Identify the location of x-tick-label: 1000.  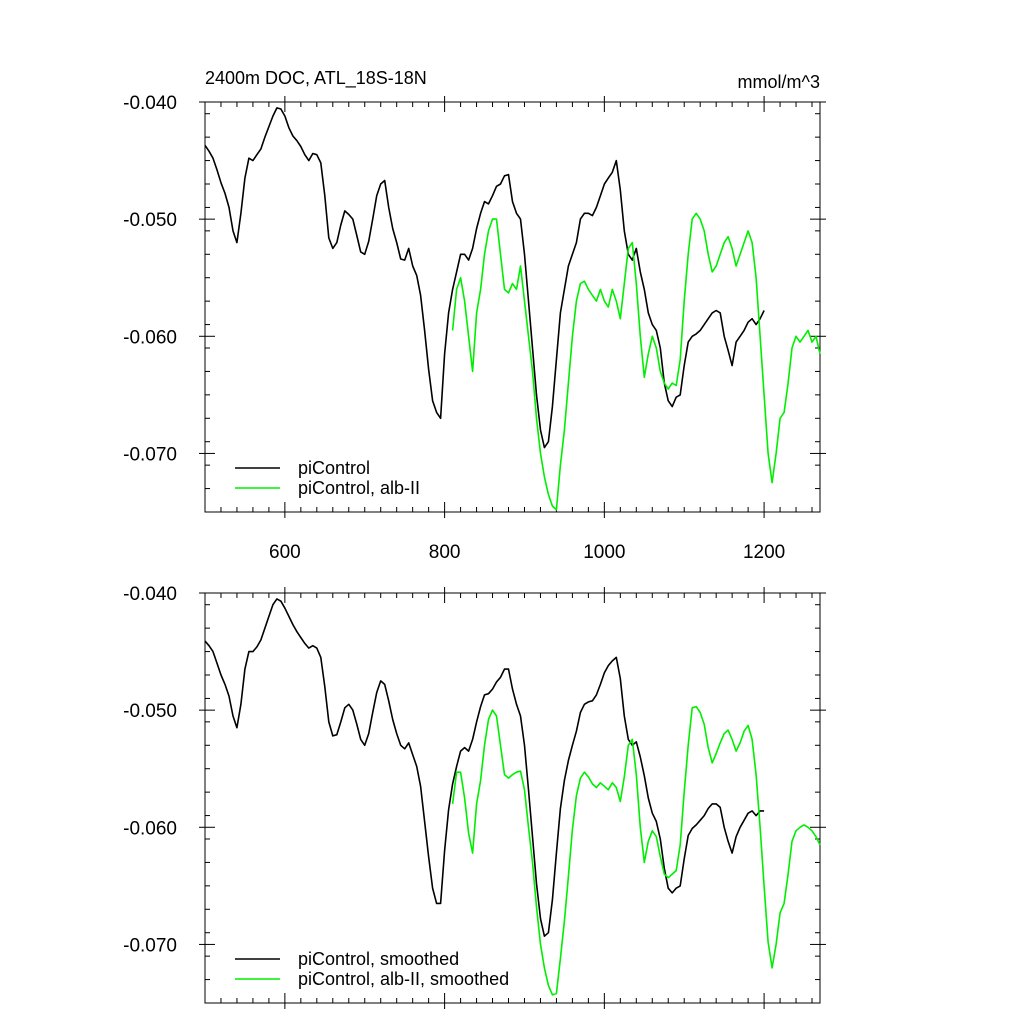
(604, 552).